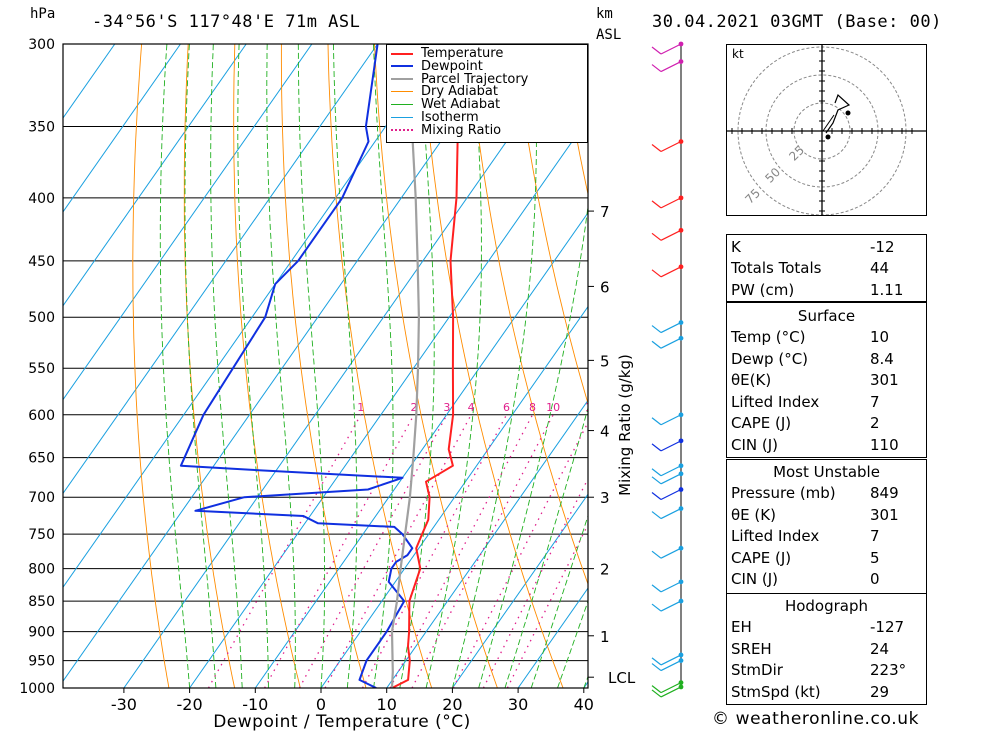  Describe the element at coordinates (487, 105) in the screenshot. I see `legend-item-wet-adiabat: Wet Adiabat` at that location.